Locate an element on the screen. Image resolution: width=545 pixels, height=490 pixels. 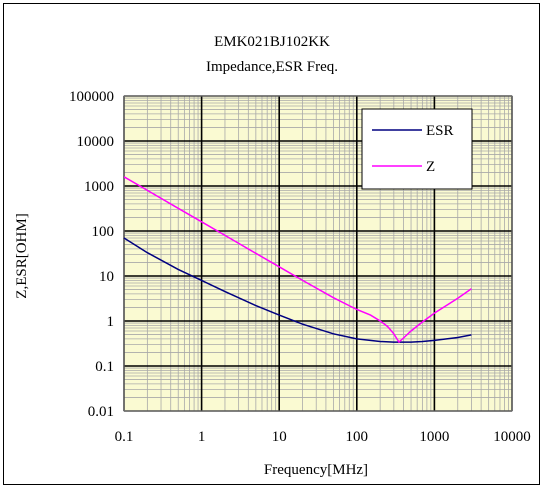
x-axis-label: Frequency[MHz] is located at coordinates (316, 470).